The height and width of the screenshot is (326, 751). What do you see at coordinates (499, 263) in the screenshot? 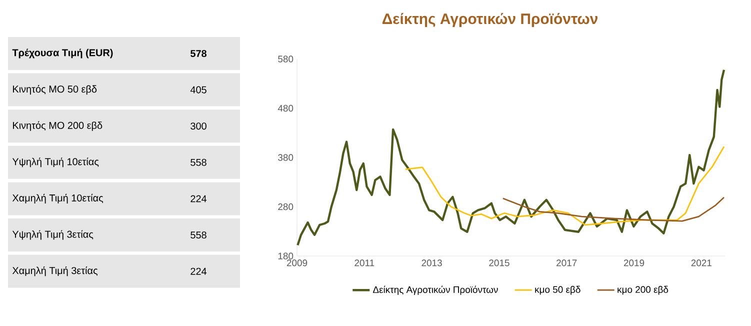
I see `x-tick-label: 2015` at bounding box center [499, 263].